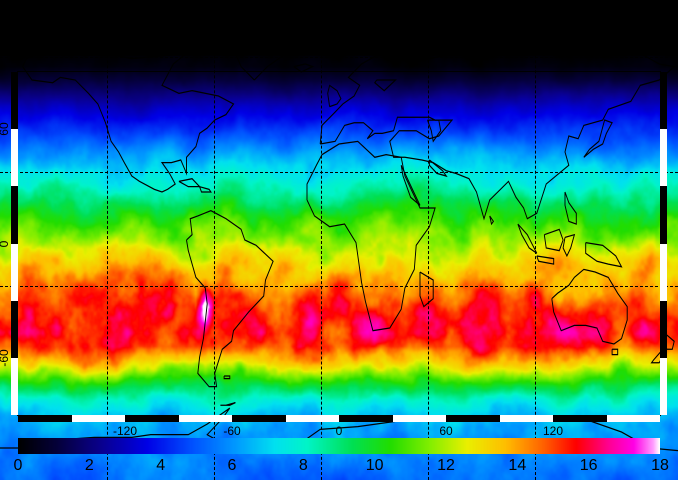 This screenshot has height=480, width=678. I want to click on colorbar-tick-label: 2, so click(89, 465).